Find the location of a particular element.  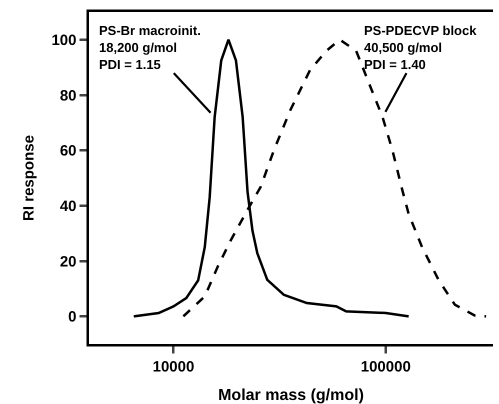

y-axis-title: RI response is located at coordinates (29, 178).